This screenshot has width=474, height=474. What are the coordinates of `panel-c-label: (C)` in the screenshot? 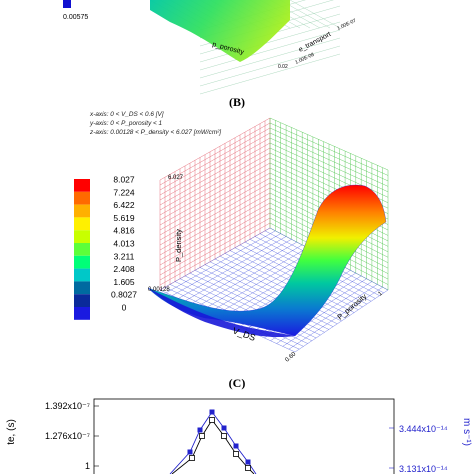 It's located at (237, 383).